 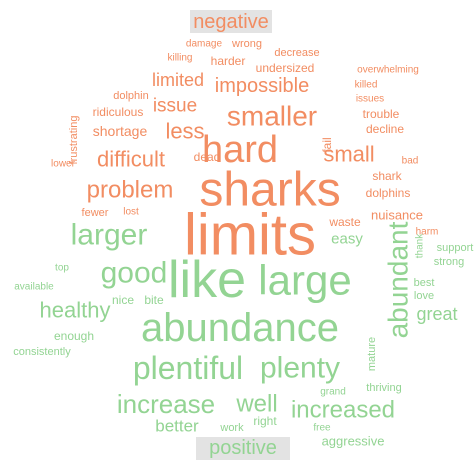 What do you see at coordinates (348, 154) in the screenshot?
I see `word: small` at bounding box center [348, 154].